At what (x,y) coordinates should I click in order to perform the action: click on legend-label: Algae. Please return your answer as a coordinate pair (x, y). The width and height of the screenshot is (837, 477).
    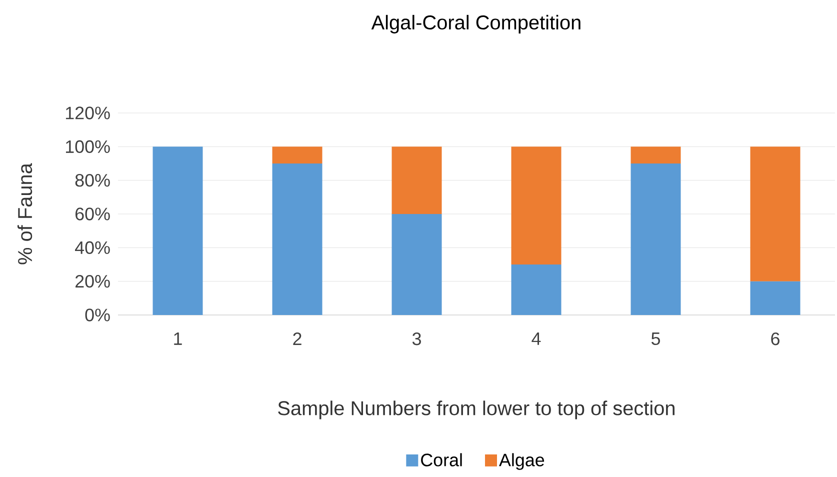
    Looking at the image, I should click on (521, 461).